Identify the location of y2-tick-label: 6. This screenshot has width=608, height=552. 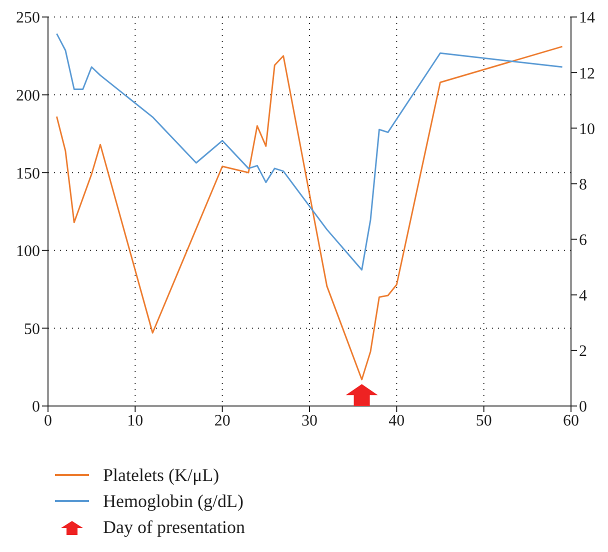
(583, 240).